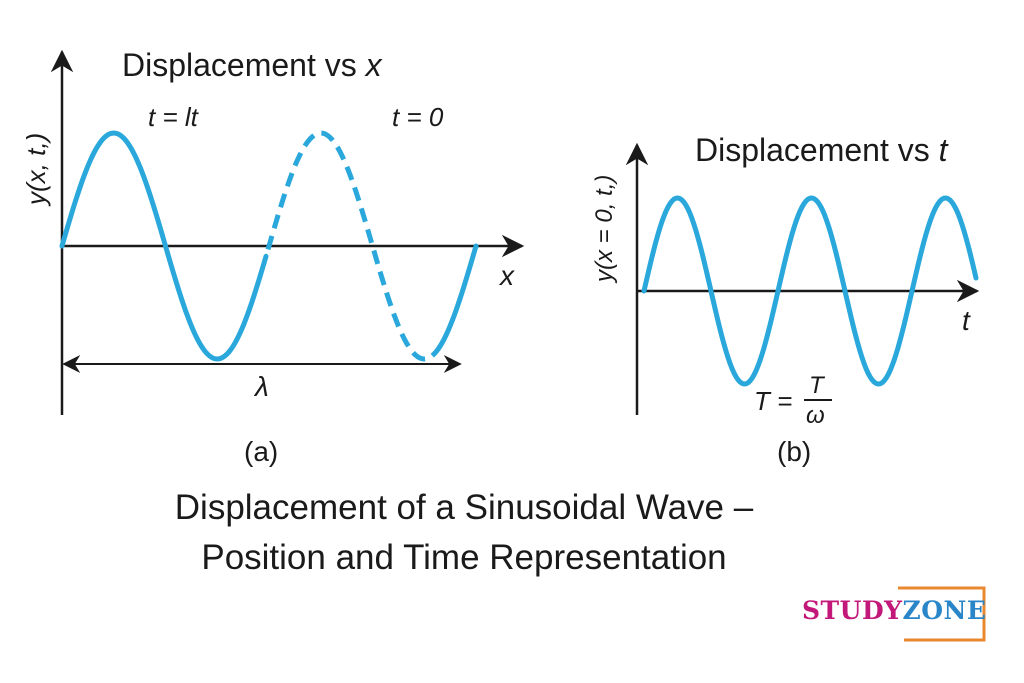 The width and height of the screenshot is (1024, 683). Describe the element at coordinates (506, 275) in the screenshot. I see `panel-a-x-axis-label: x` at that location.